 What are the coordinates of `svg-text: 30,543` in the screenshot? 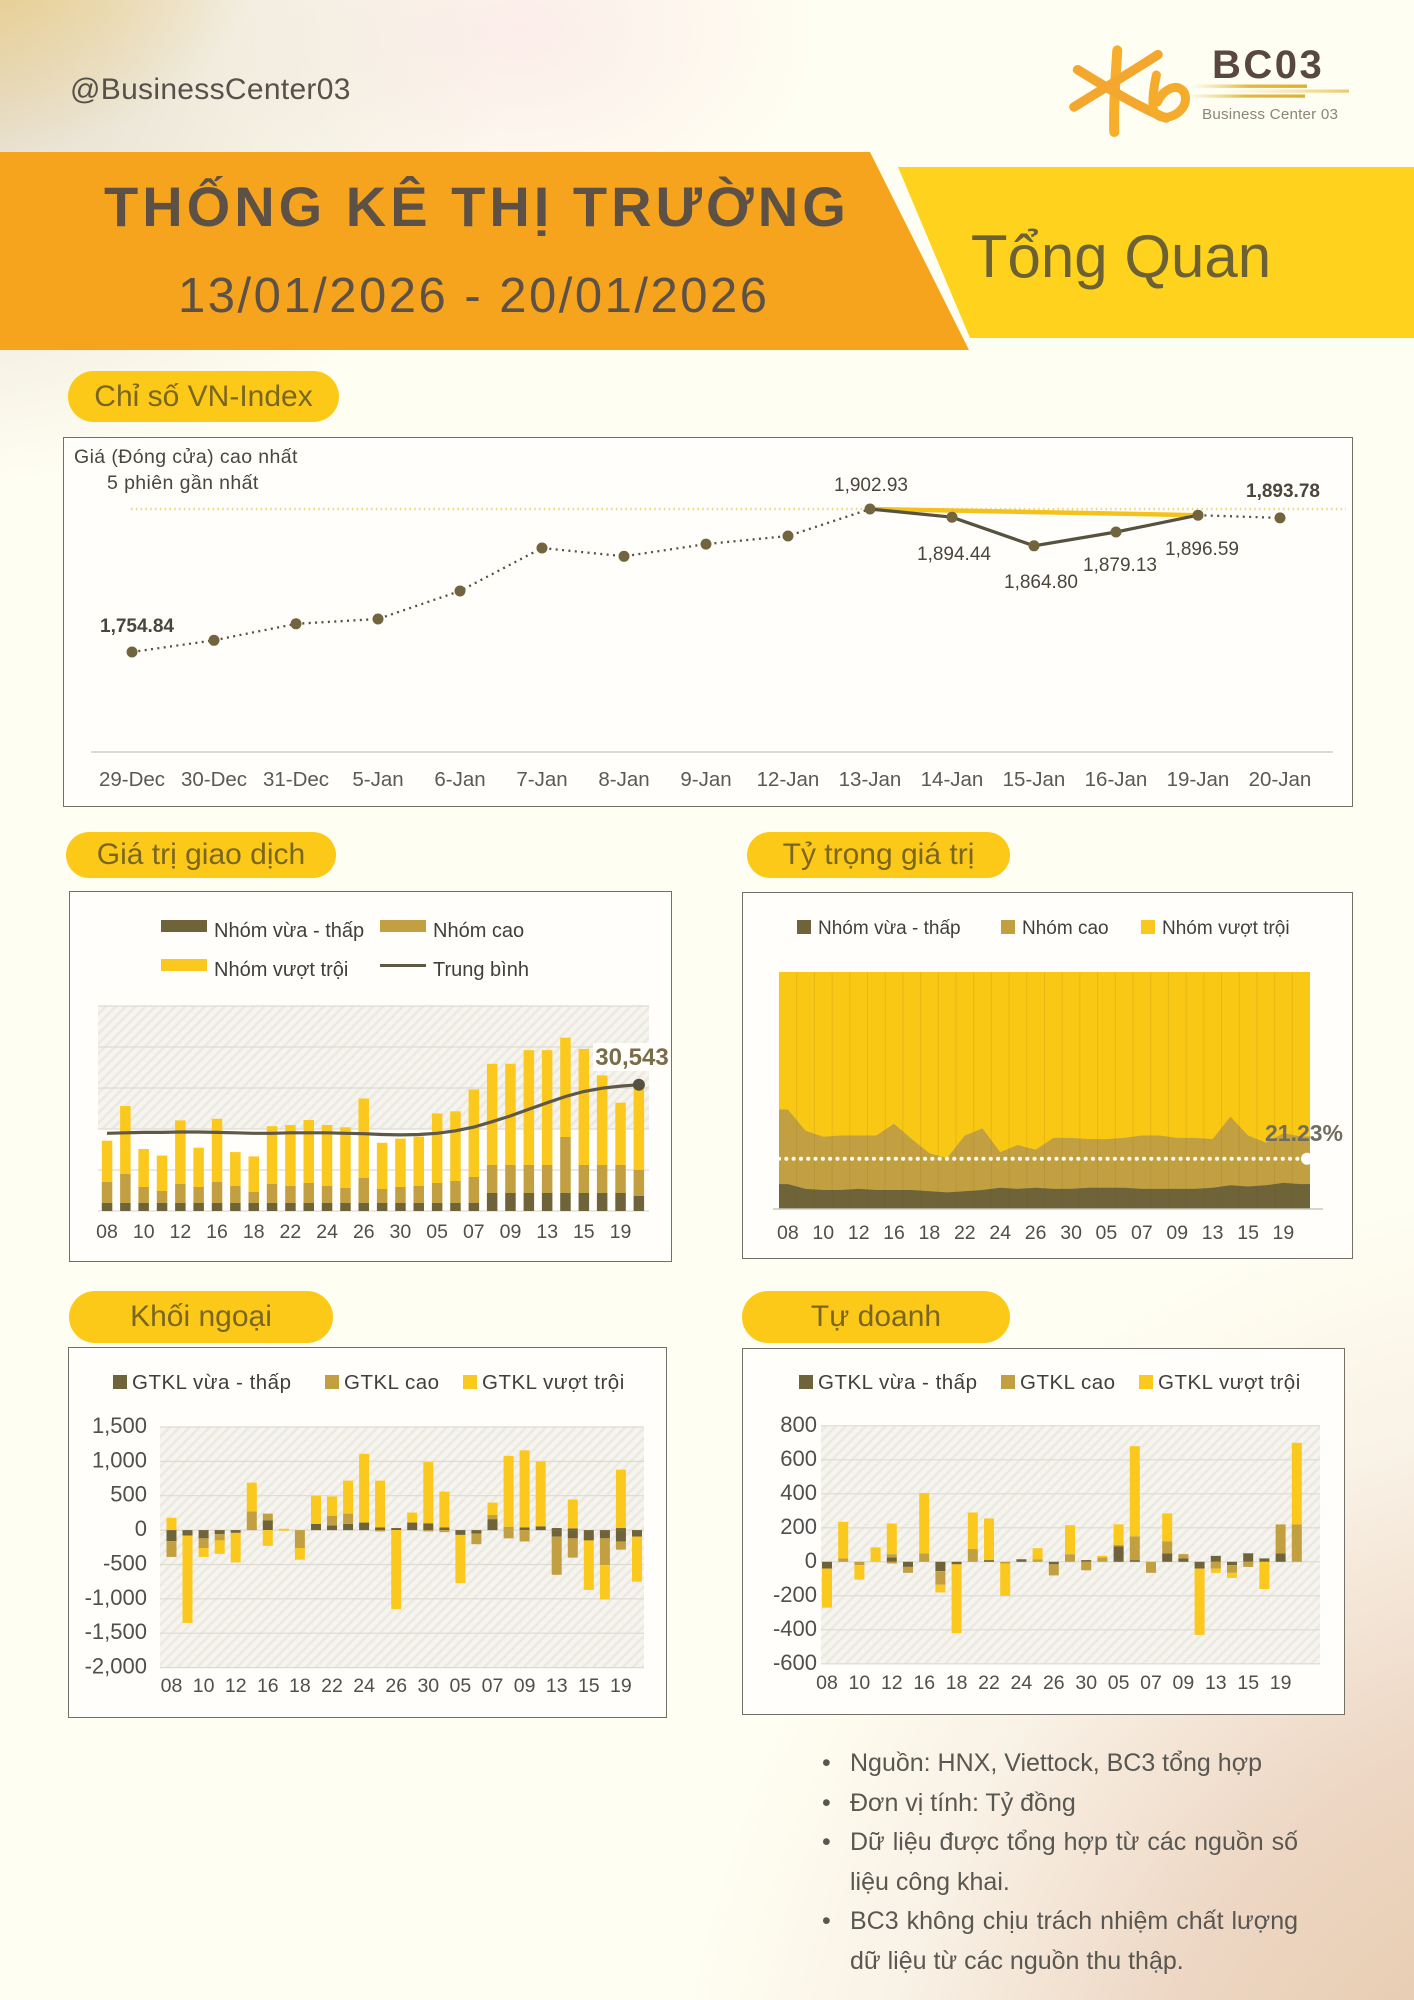 It's located at (631, 1057).